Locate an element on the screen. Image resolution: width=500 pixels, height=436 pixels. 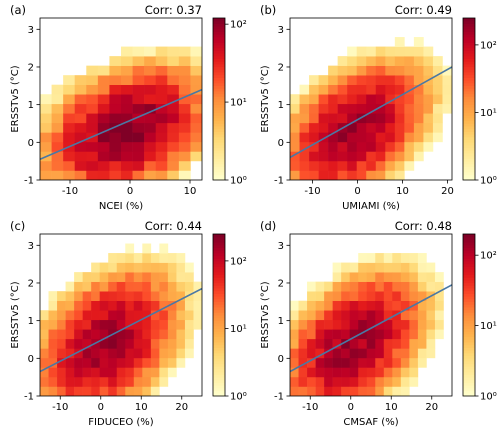
y-tick-label: 1 is located at coordinates (31, 321).